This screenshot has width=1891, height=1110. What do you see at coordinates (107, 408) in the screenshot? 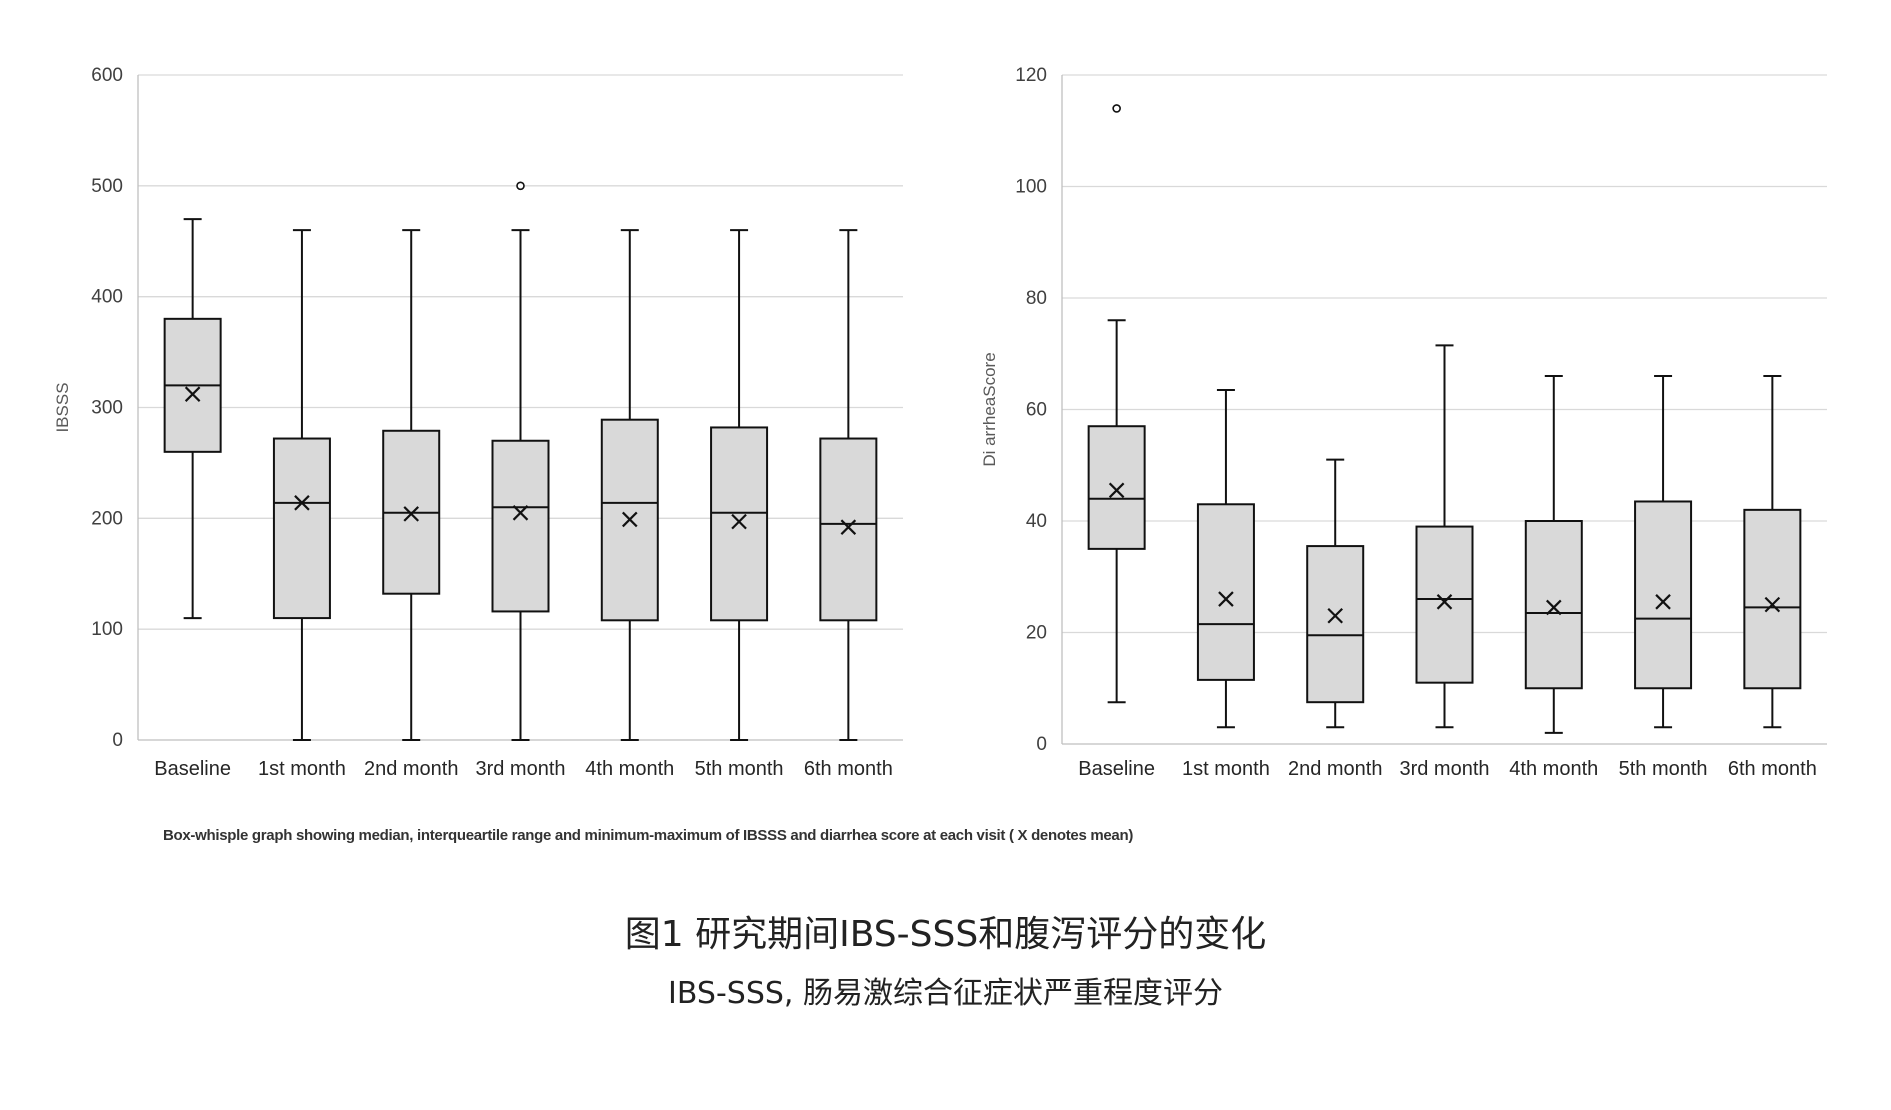
I see `y-tick-label: 300` at bounding box center [107, 408].